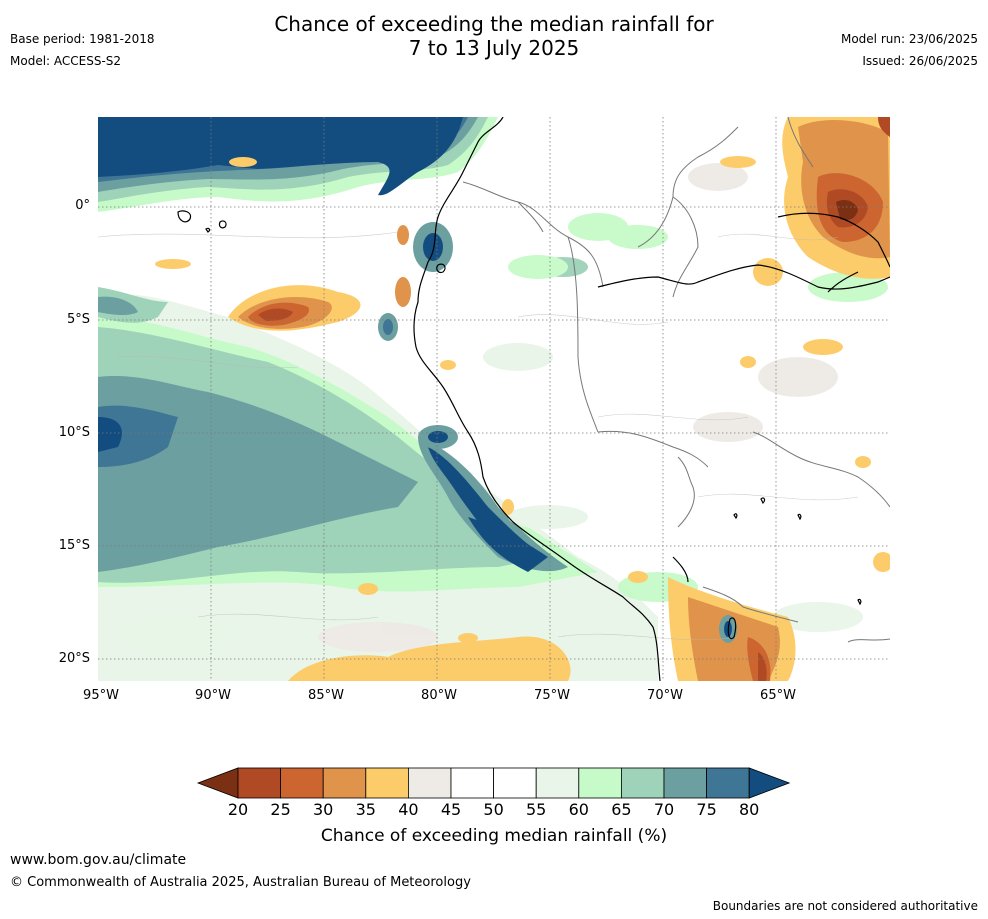 The width and height of the screenshot is (988, 919). I want to click on title-line-2: 7 to 13 July 2025, so click(494, 48).